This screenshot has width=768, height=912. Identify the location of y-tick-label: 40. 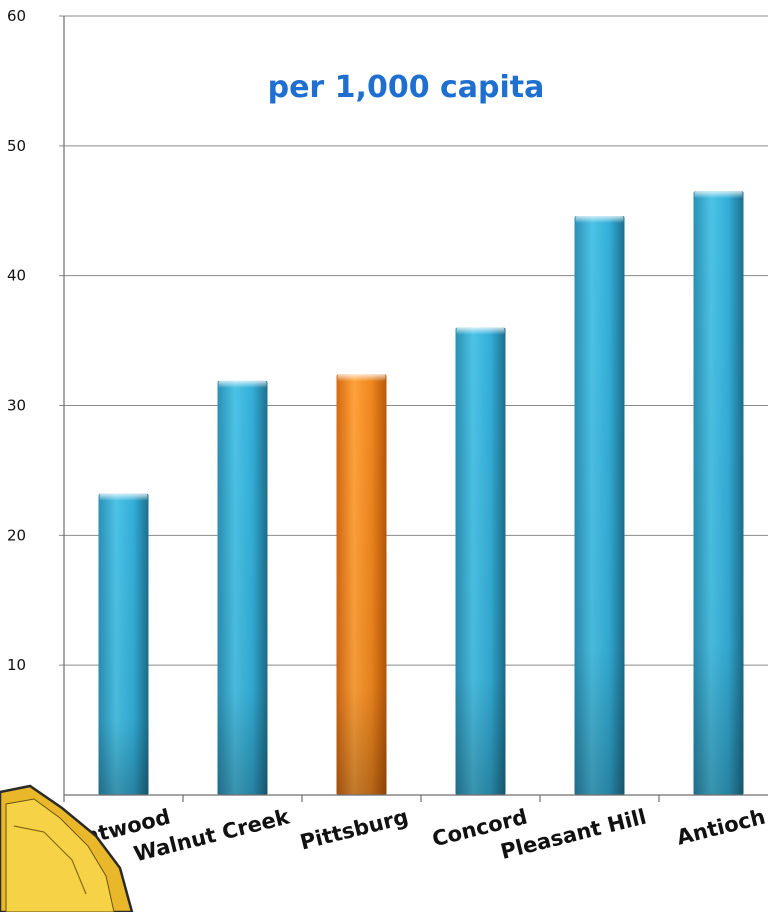
(16, 276).